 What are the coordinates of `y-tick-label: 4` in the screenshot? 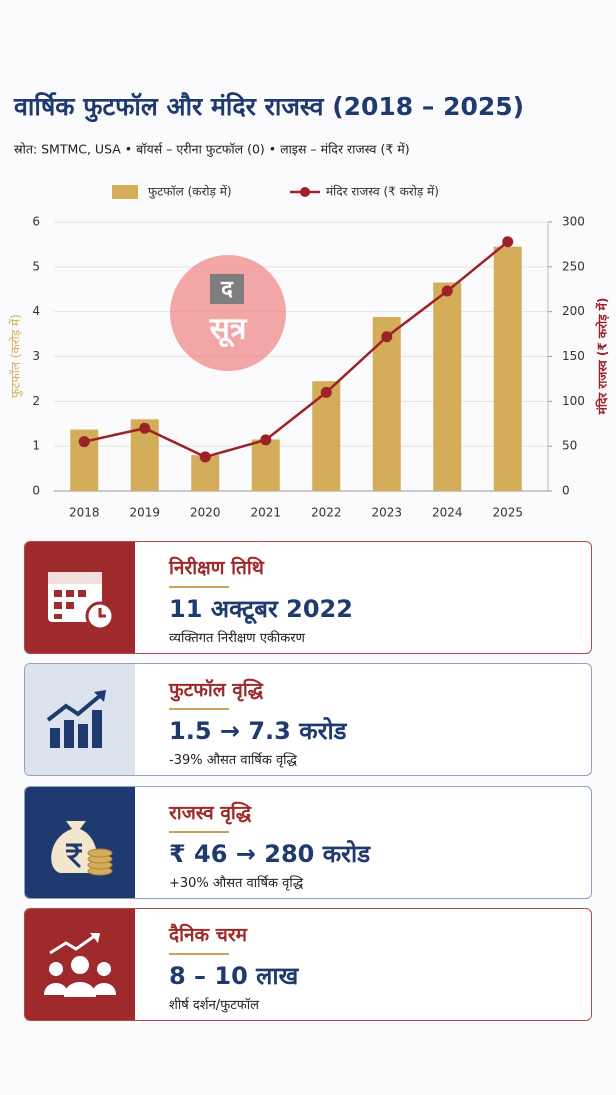 It's located at (36, 311).